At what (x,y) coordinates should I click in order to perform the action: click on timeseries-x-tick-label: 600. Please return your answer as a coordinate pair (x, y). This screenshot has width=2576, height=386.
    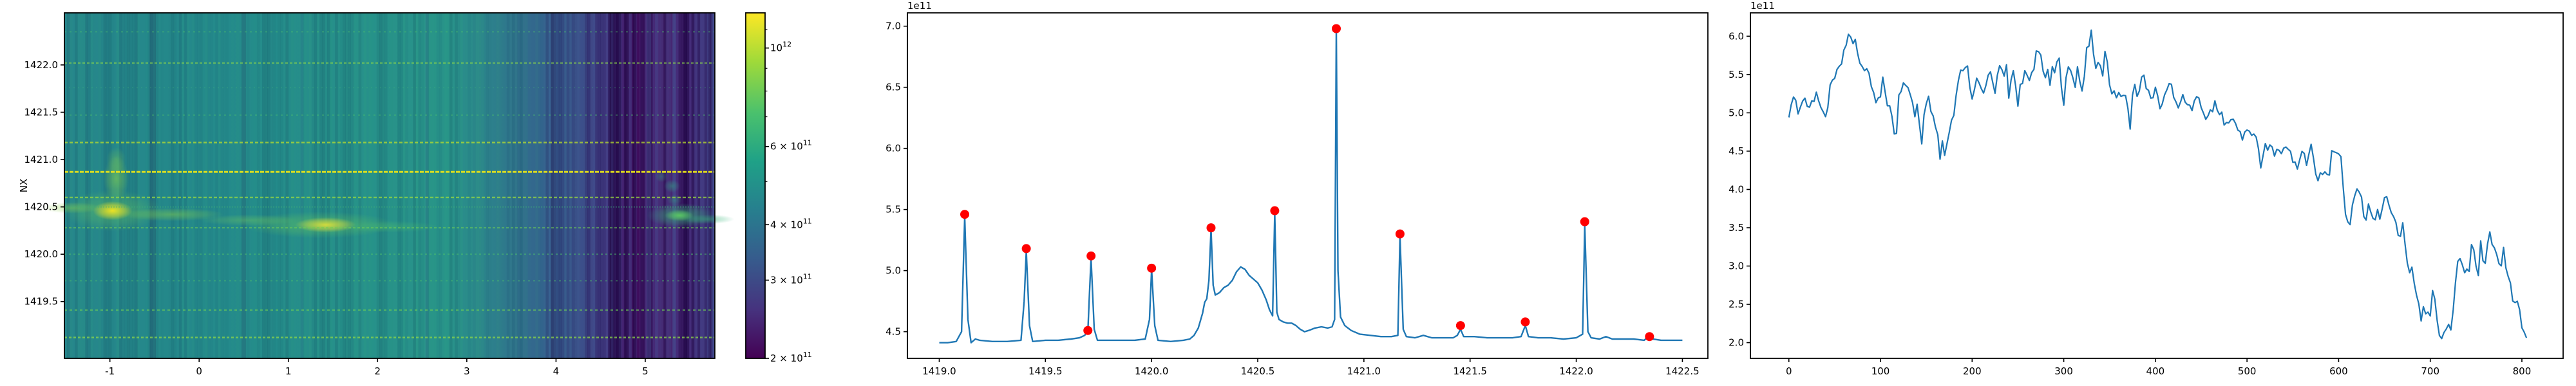
    Looking at the image, I should click on (2338, 371).